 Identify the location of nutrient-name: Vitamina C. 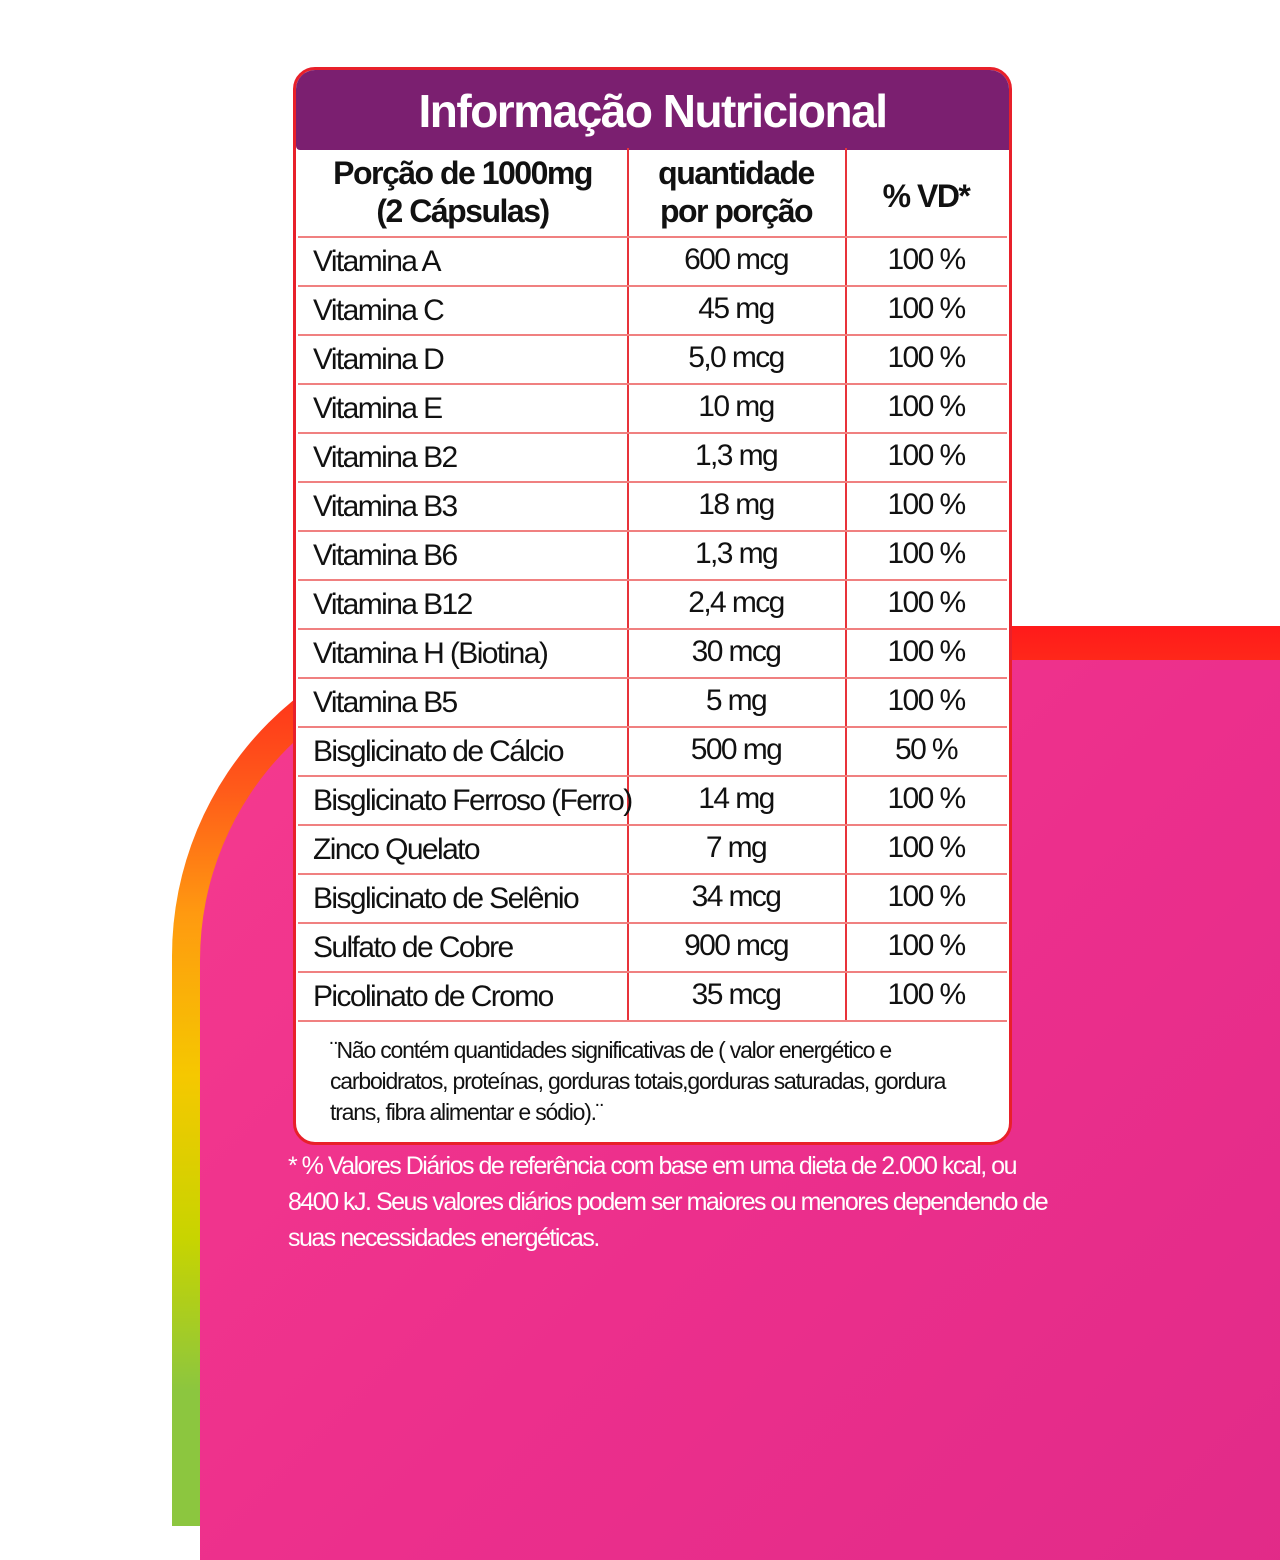
(379, 310).